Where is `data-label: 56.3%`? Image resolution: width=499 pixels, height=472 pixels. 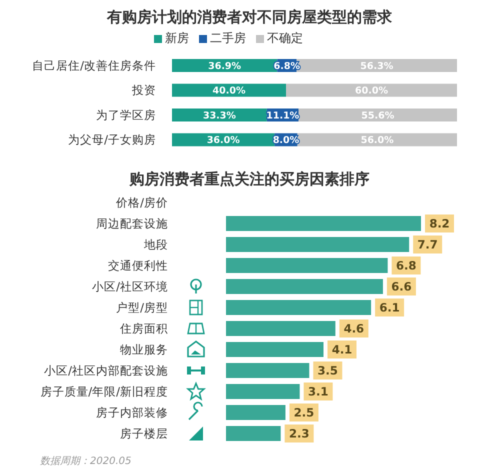 data-label: 56.3% is located at coordinates (377, 66).